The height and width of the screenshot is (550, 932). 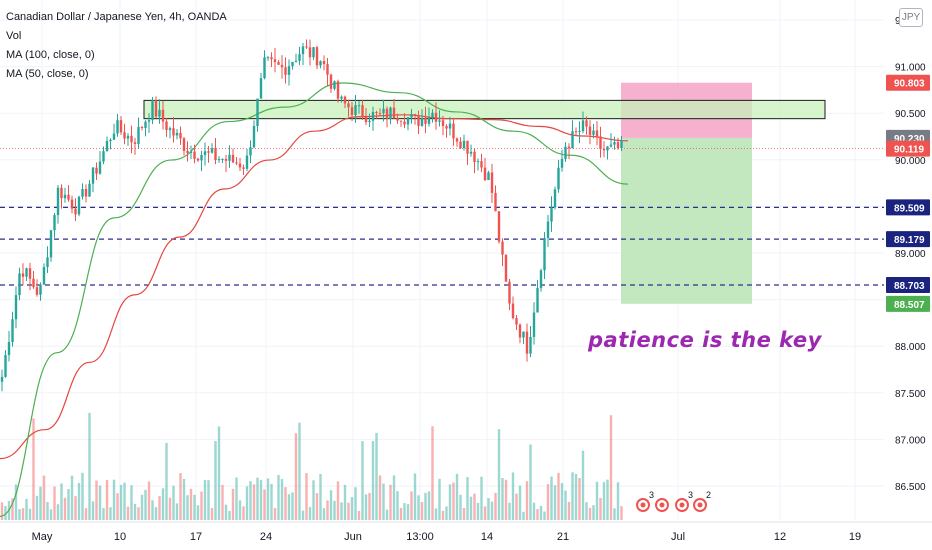 What do you see at coordinates (705, 340) in the screenshot?
I see `annotation-text: patience is the key` at bounding box center [705, 340].